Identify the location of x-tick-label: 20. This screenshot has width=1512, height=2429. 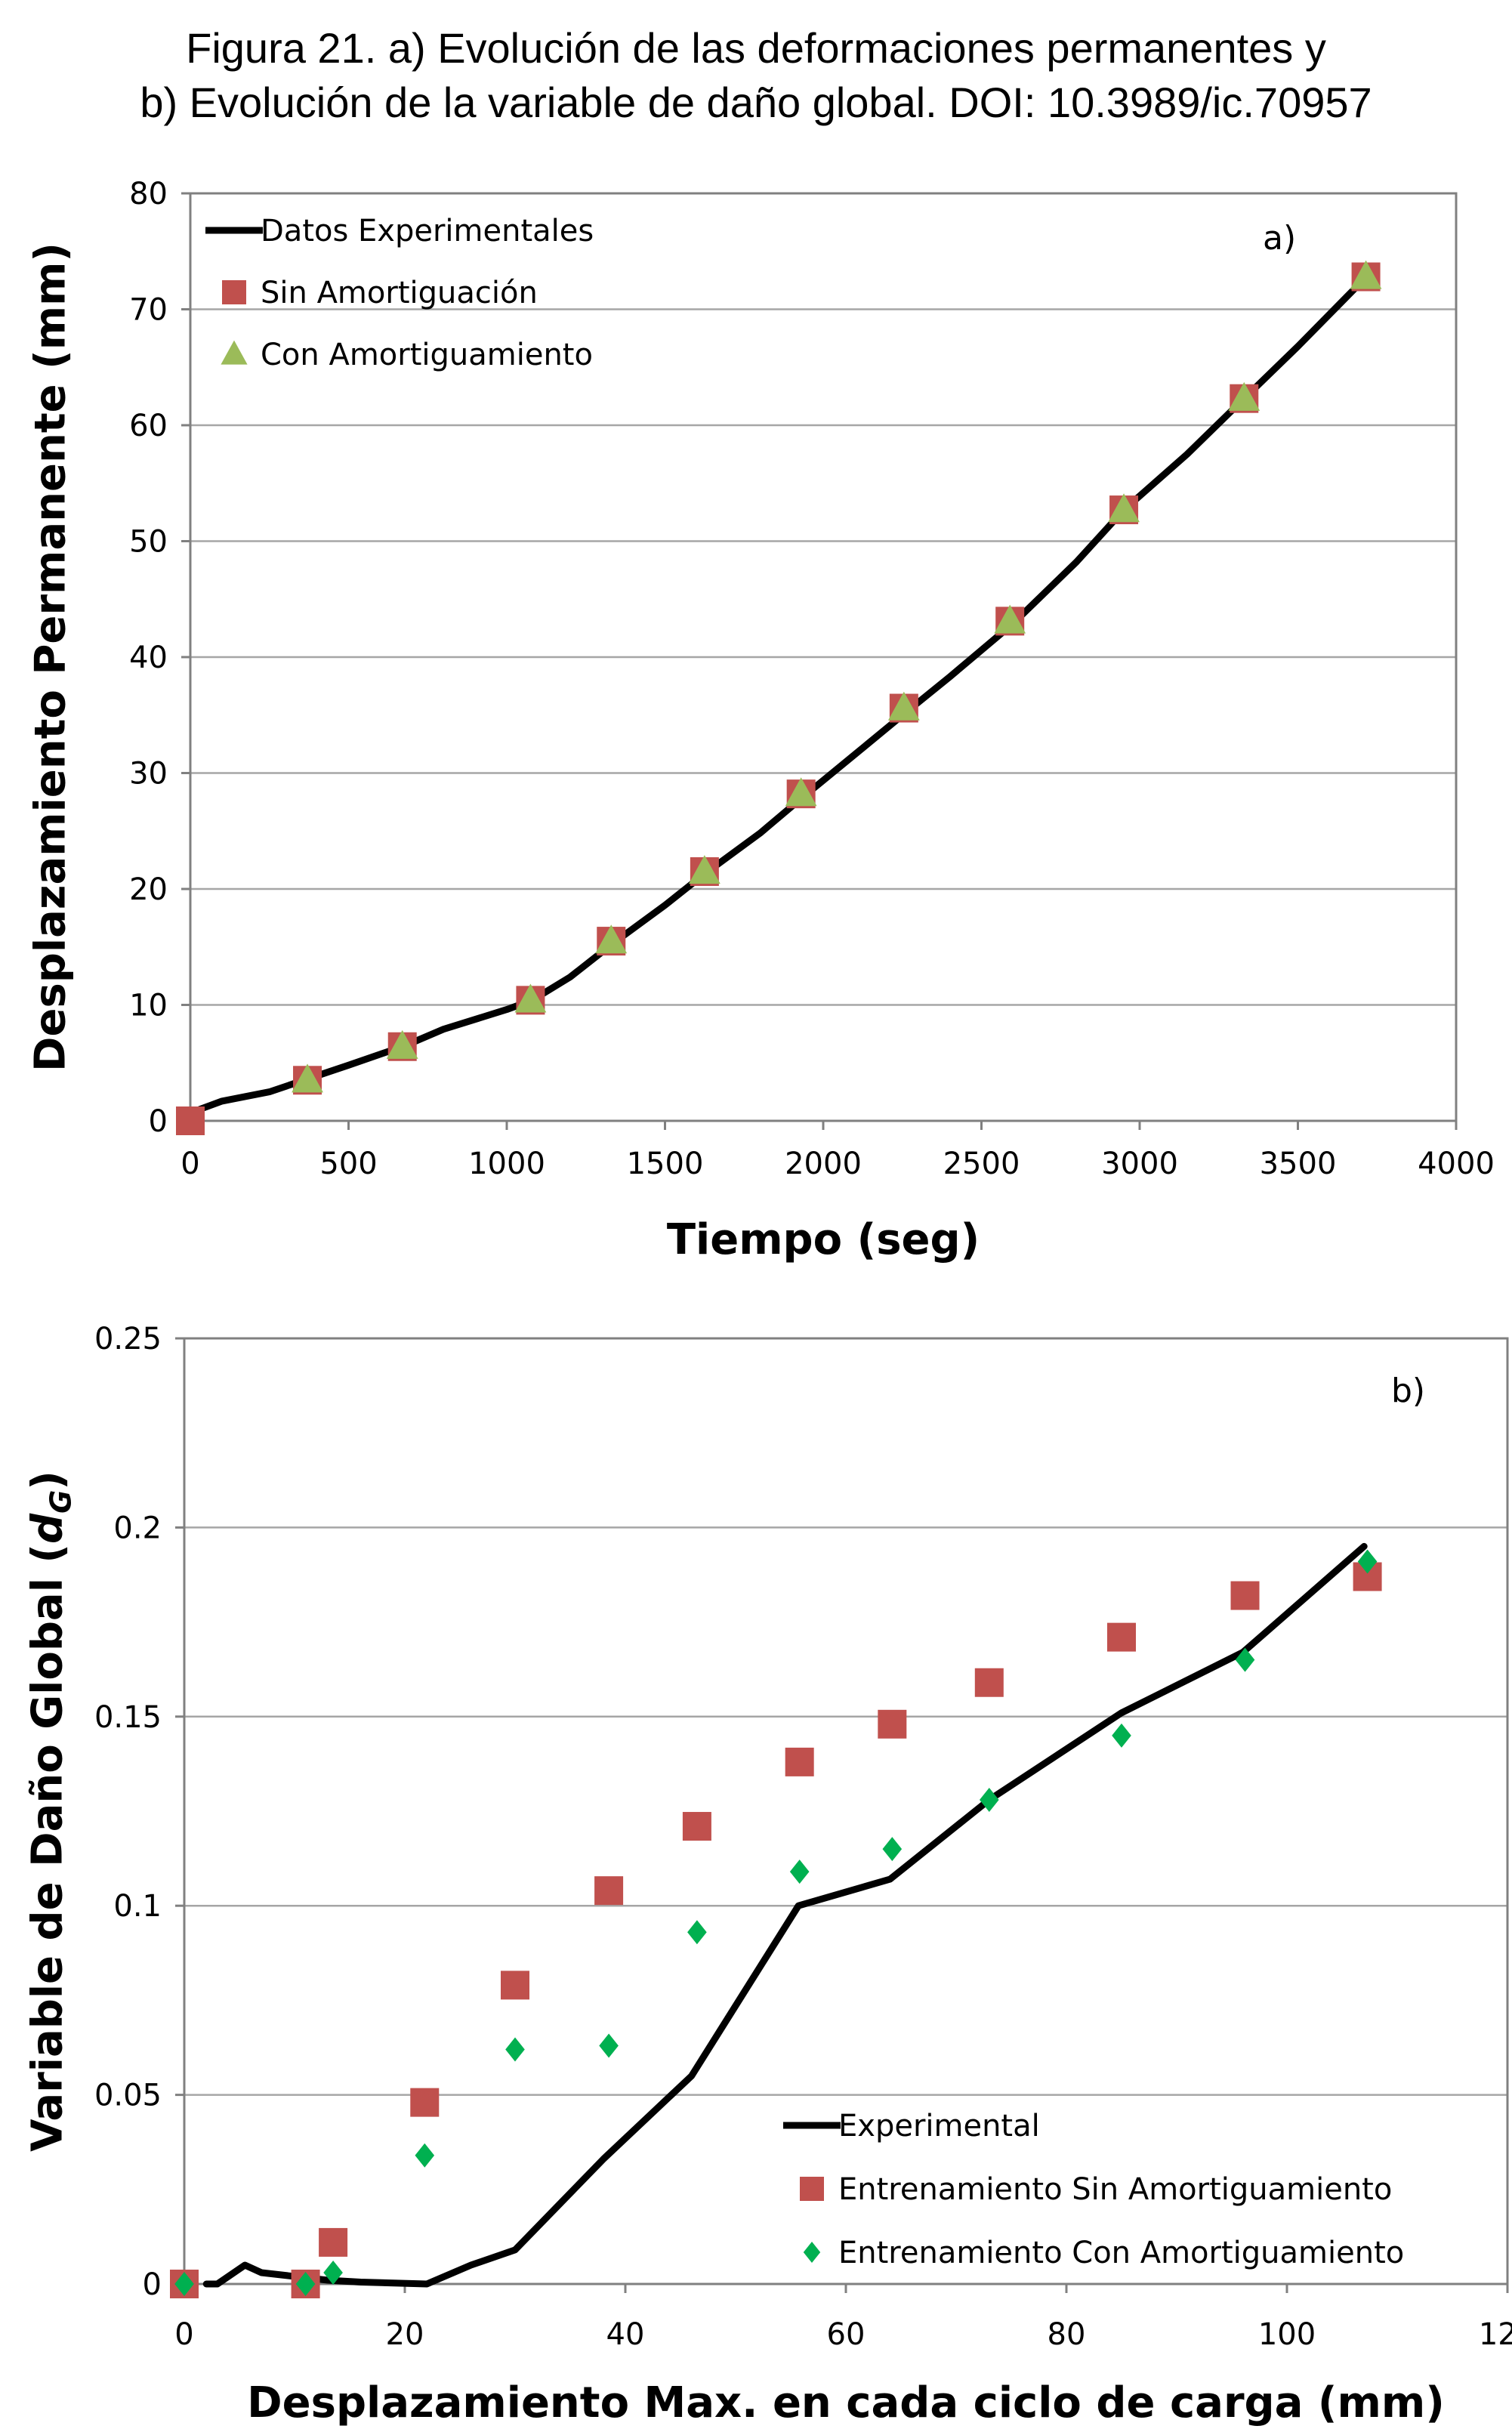
(405, 2334).